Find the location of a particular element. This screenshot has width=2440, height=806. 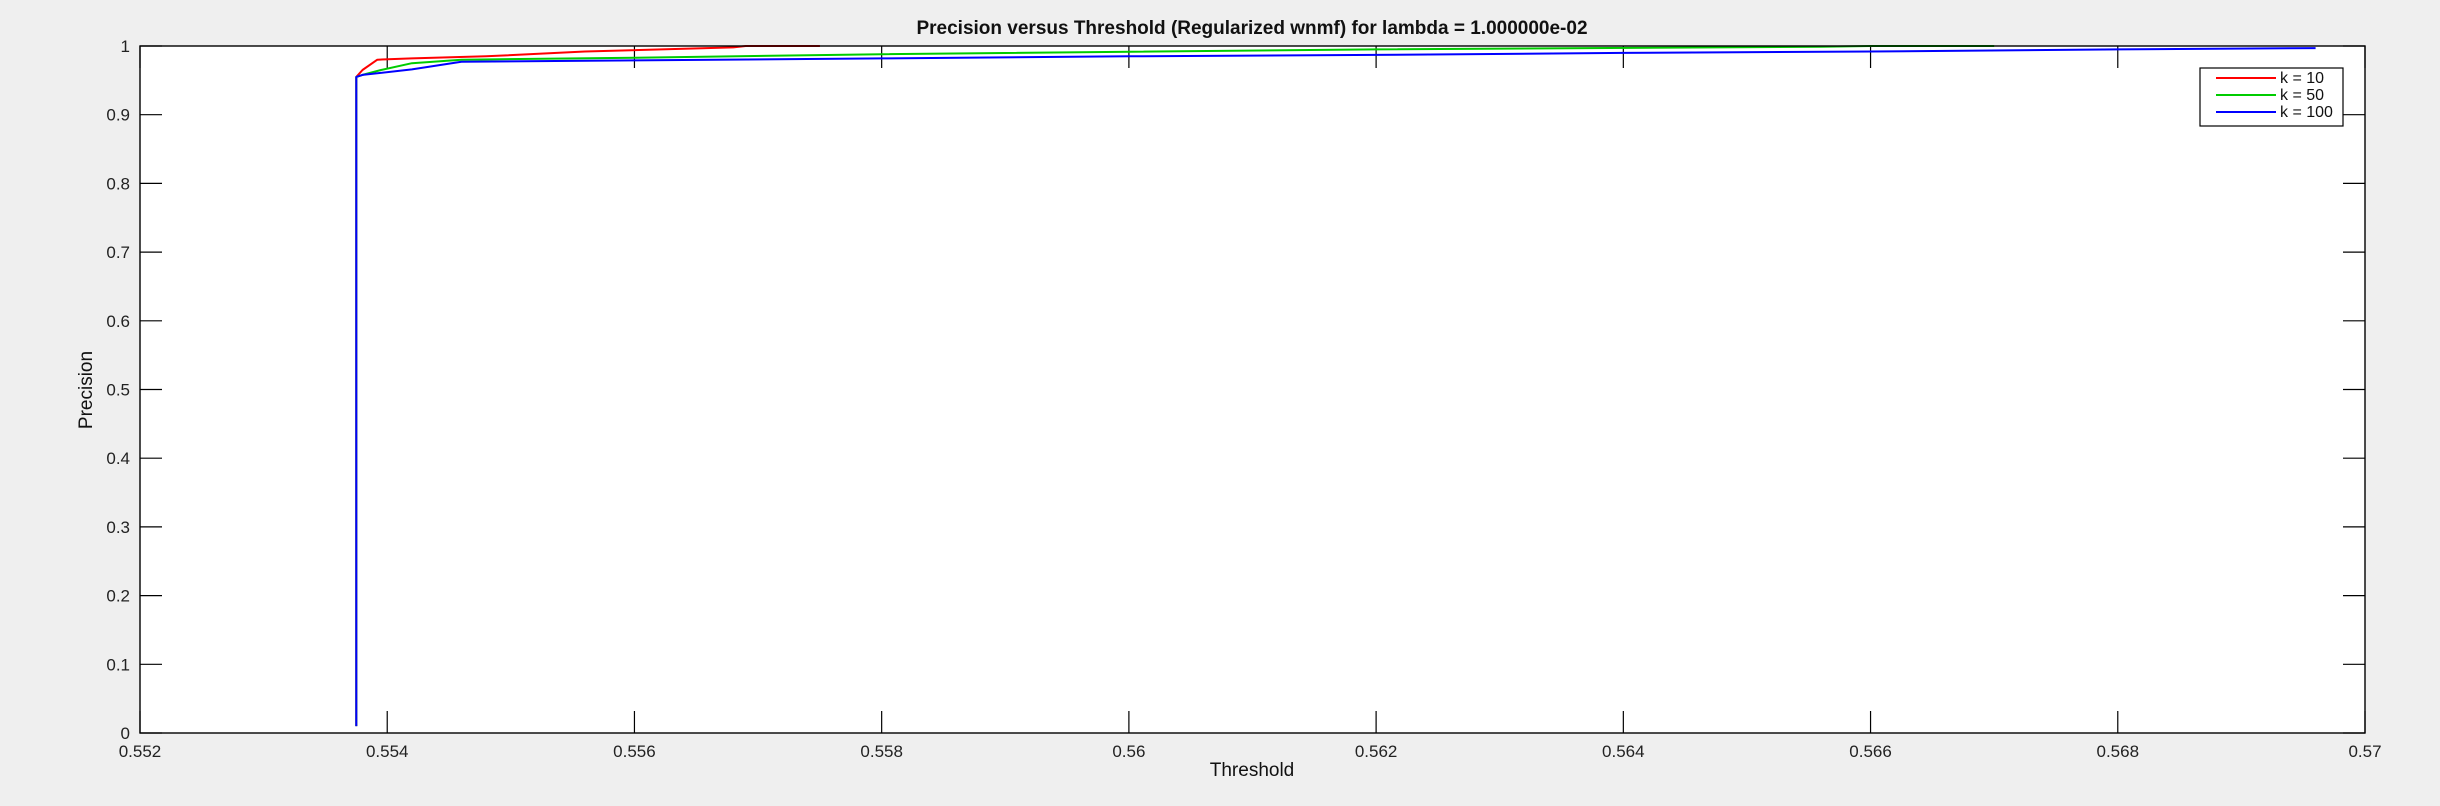

legend-entry-label: k = 10 is located at coordinates (2302, 78).